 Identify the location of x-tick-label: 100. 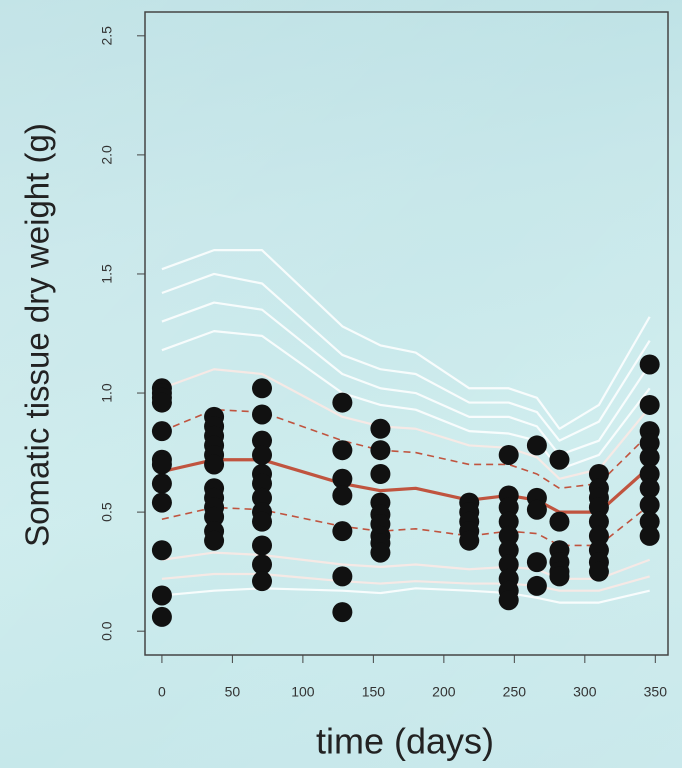
(303, 692).